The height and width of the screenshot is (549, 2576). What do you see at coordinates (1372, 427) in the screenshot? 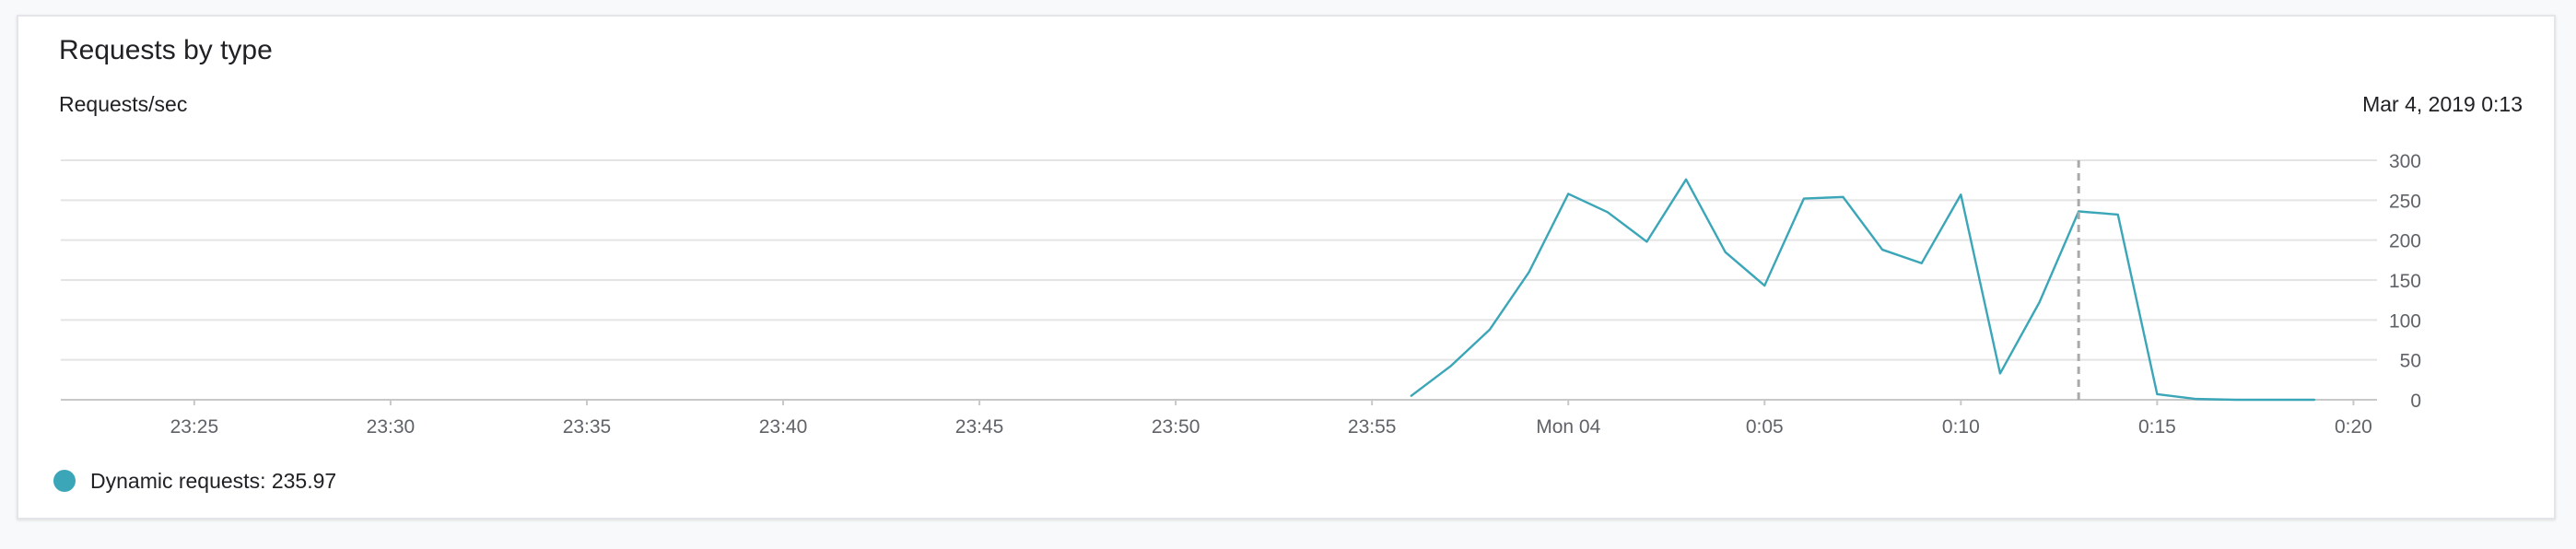
I see `x-tick-label: 23:55` at bounding box center [1372, 427].